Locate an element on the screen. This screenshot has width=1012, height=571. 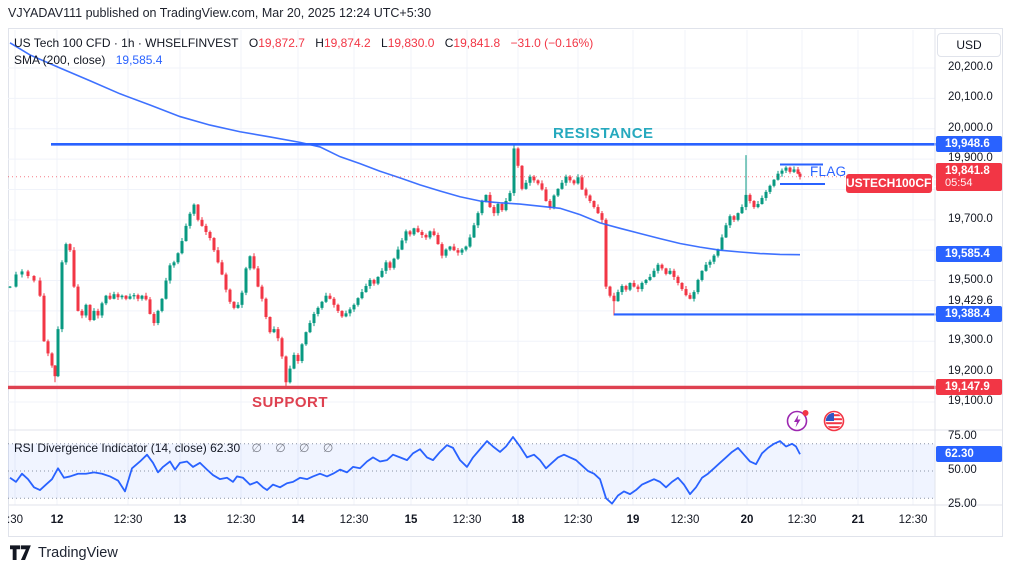
time-axis-label: 14 is located at coordinates (298, 520).